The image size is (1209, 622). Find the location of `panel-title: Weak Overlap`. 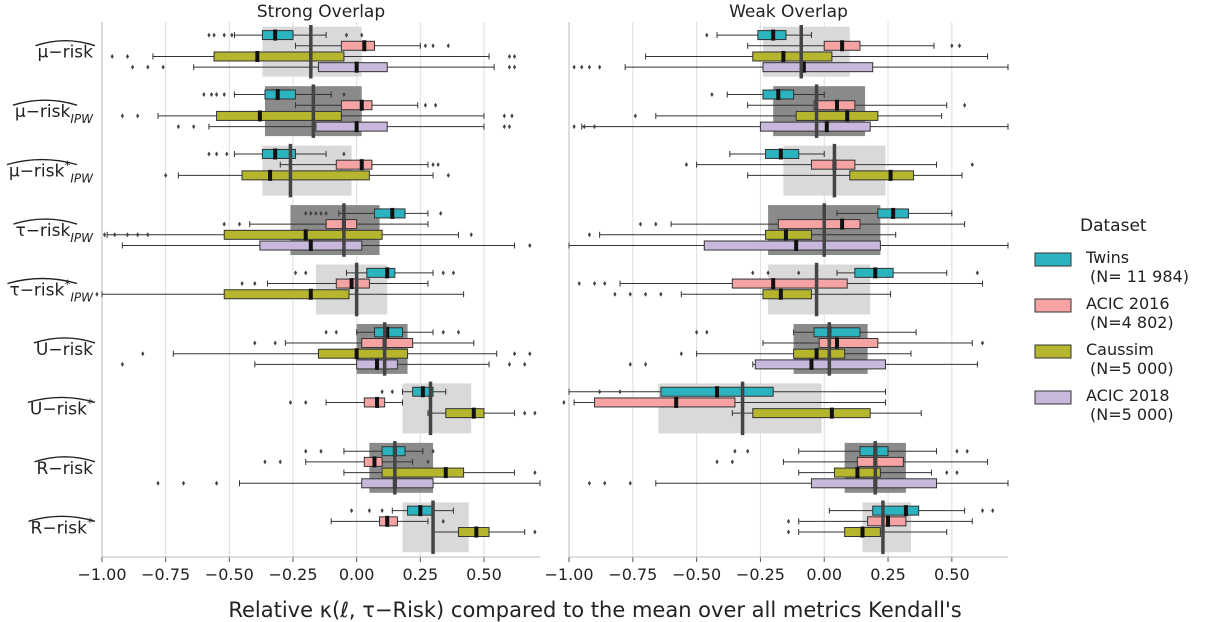

panel-title: Weak Overlap is located at coordinates (788, 12).